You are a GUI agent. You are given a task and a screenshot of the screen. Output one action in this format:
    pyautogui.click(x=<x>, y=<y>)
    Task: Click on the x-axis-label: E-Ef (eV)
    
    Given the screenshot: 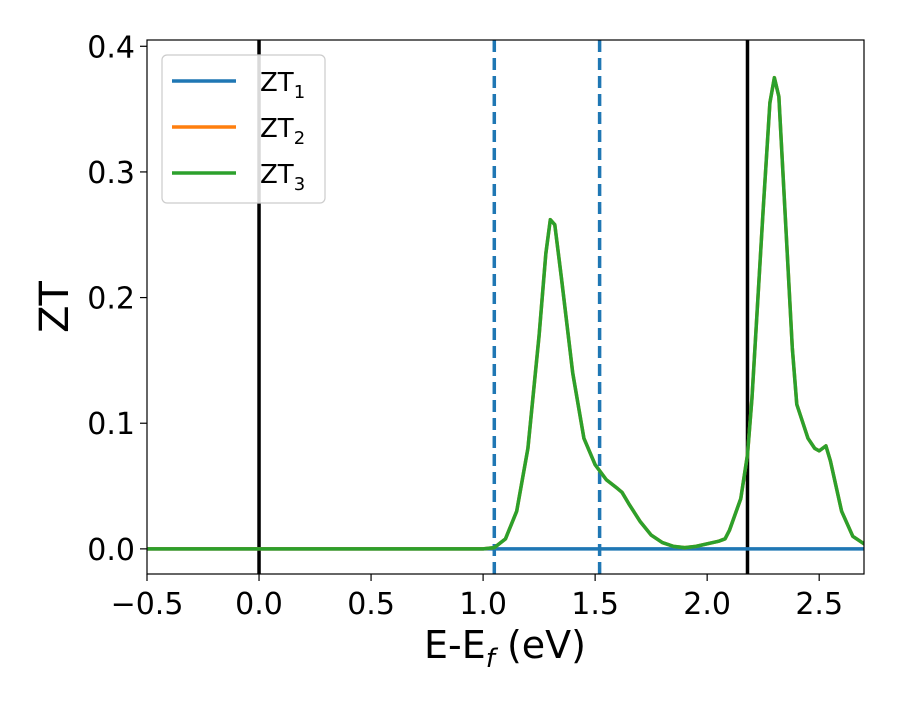 What is the action you would take?
    pyautogui.click(x=505, y=648)
    